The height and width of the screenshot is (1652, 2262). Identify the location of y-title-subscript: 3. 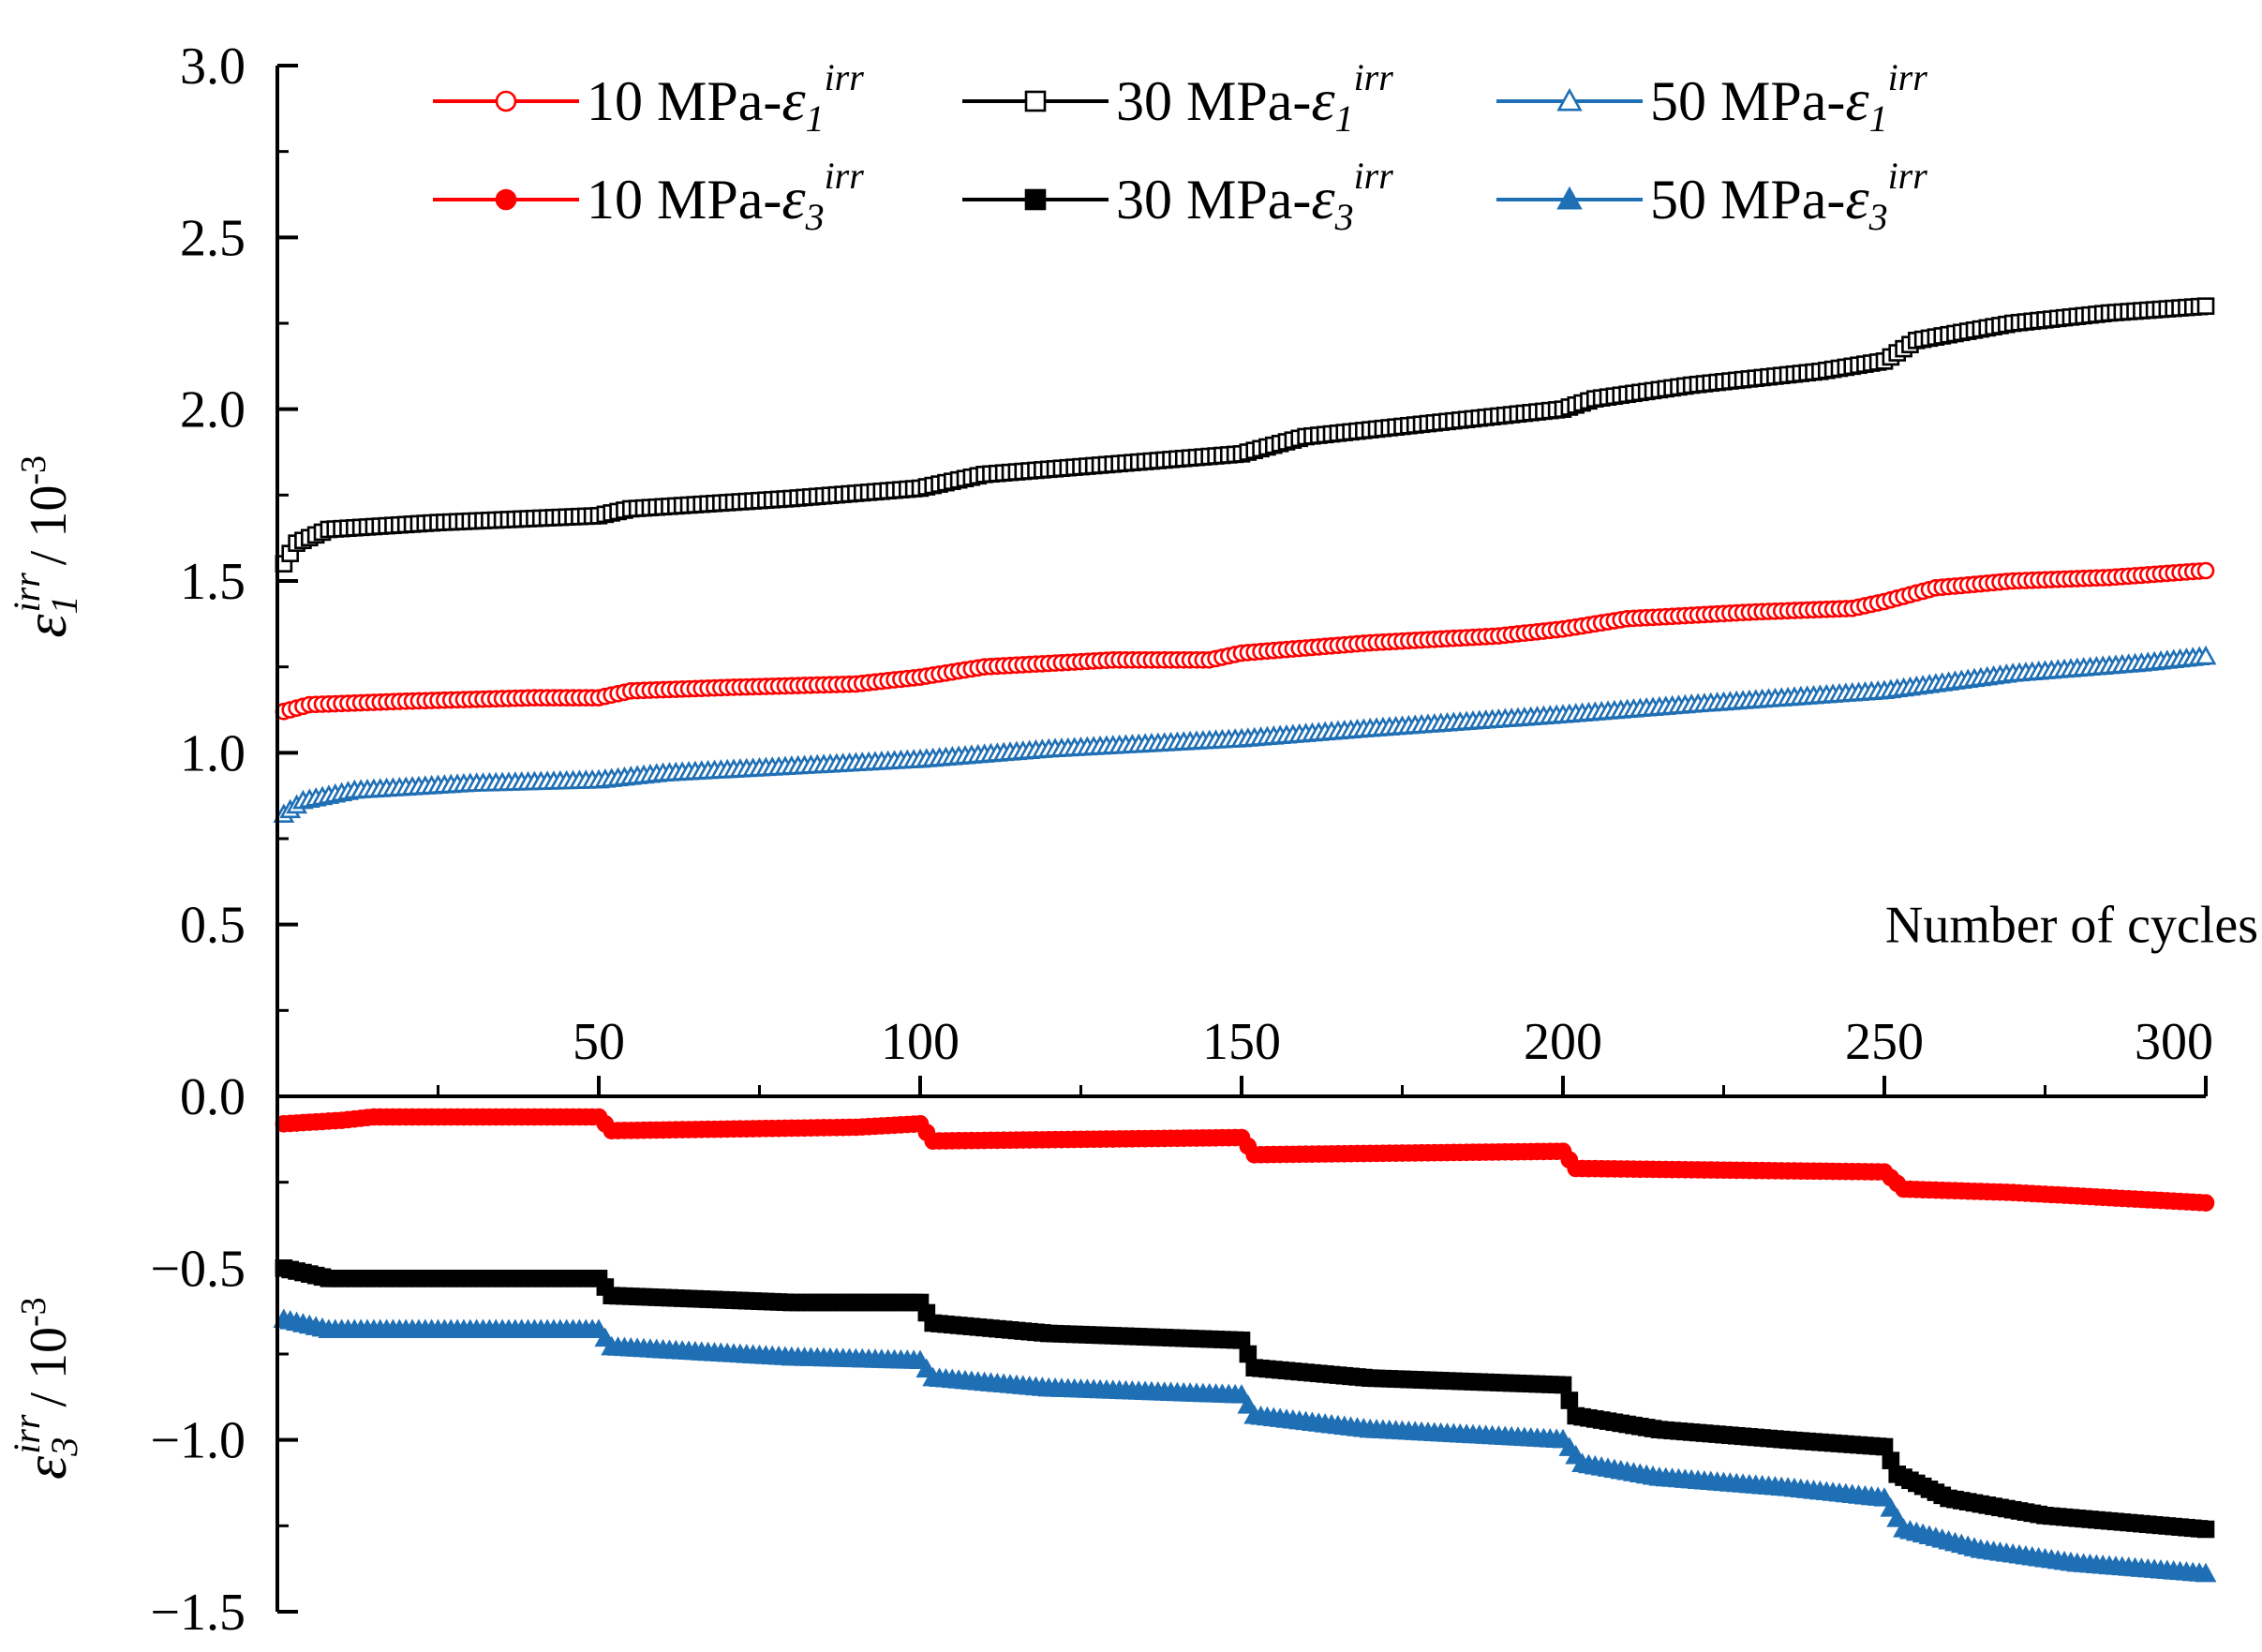
(64, 1447).